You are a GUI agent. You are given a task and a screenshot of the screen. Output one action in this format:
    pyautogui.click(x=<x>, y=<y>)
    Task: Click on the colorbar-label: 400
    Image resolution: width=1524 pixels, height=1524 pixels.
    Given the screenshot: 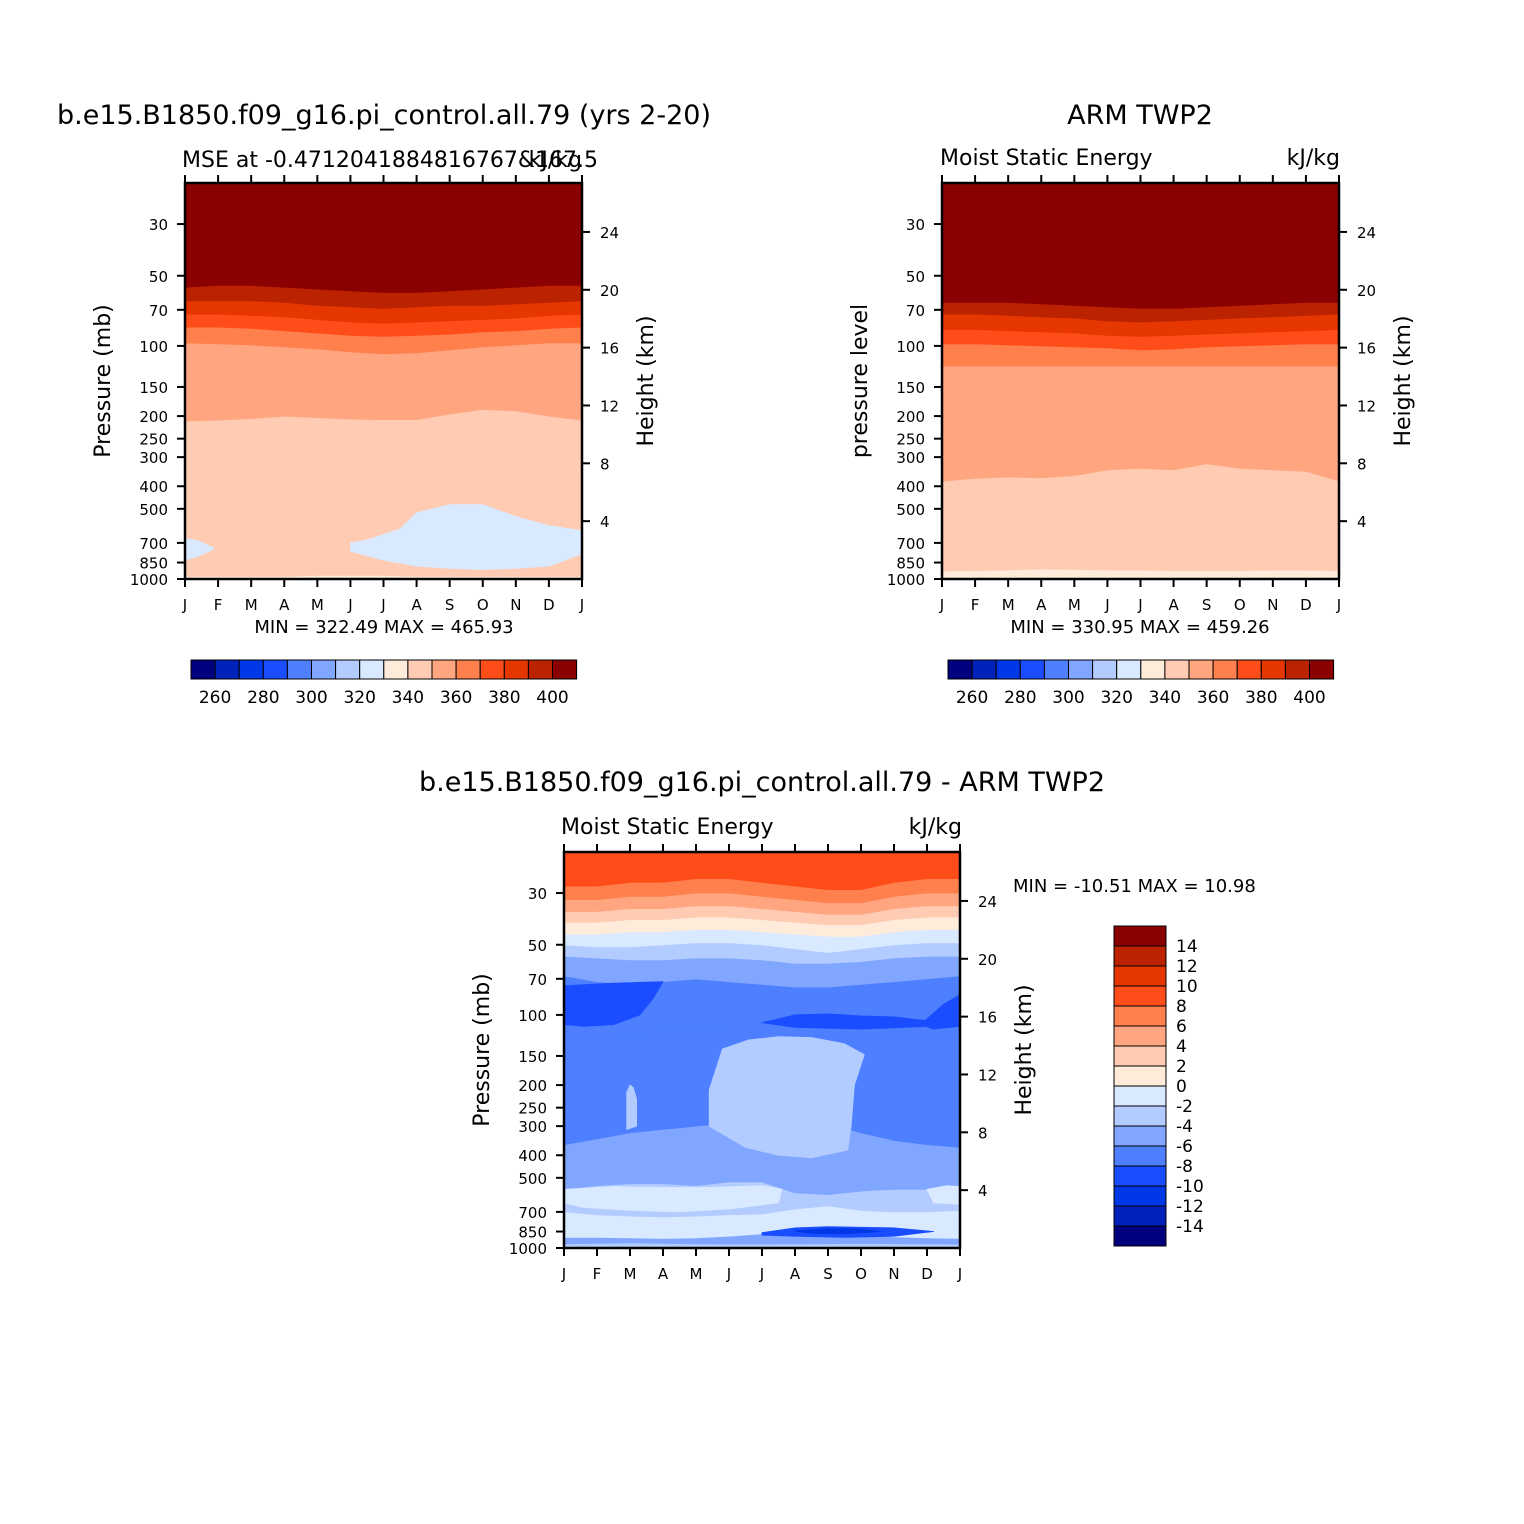 What is the action you would take?
    pyautogui.click(x=1309, y=698)
    